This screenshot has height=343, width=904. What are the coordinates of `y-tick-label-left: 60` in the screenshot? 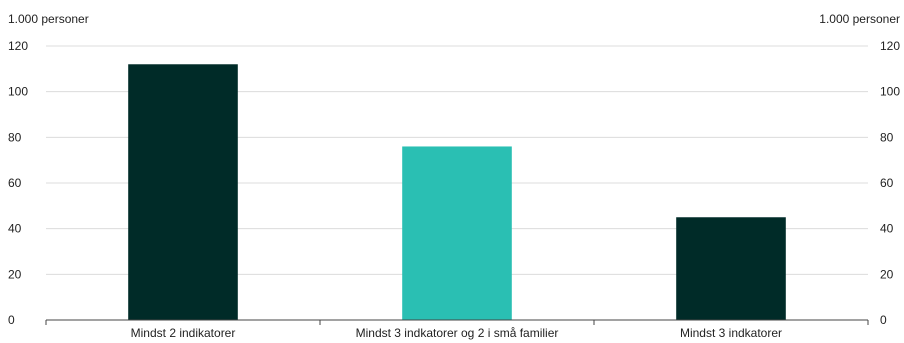 It's located at (15, 183).